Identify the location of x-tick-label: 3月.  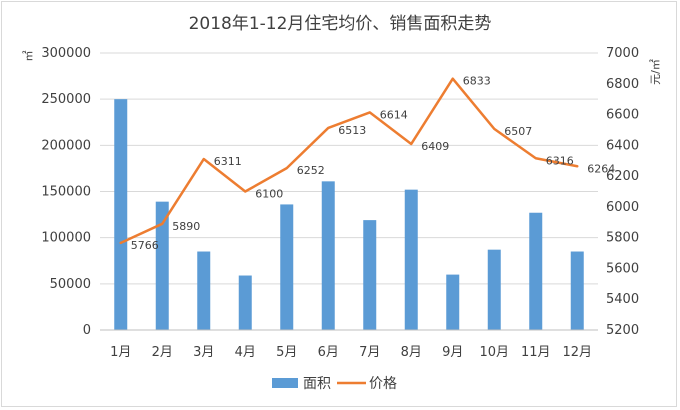
(203, 352).